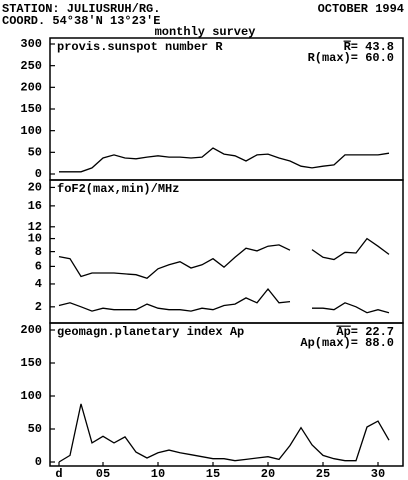 The height and width of the screenshot is (480, 408). I want to click on x-tick-label: 30, so click(378, 473).